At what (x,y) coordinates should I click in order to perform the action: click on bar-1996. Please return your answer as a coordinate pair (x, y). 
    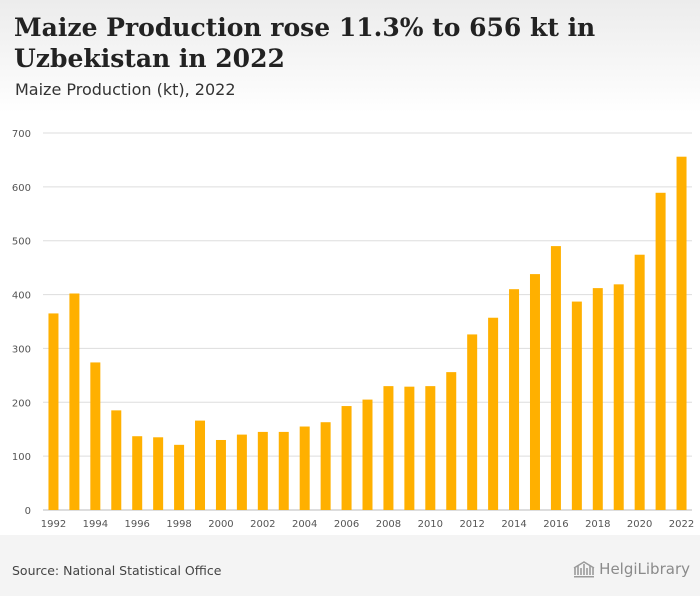
    Looking at the image, I should click on (137, 473).